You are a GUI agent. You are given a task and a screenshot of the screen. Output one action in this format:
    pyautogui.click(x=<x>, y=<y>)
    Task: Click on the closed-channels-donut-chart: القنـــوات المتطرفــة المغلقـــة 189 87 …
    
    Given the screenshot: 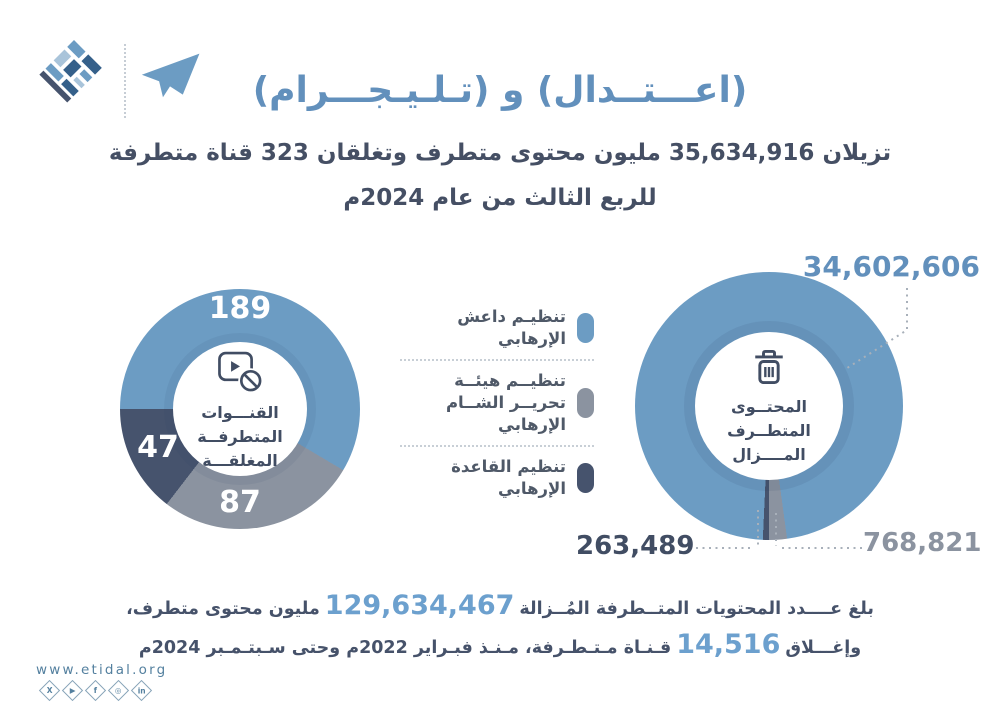 What is the action you would take?
    pyautogui.click(x=240, y=409)
    